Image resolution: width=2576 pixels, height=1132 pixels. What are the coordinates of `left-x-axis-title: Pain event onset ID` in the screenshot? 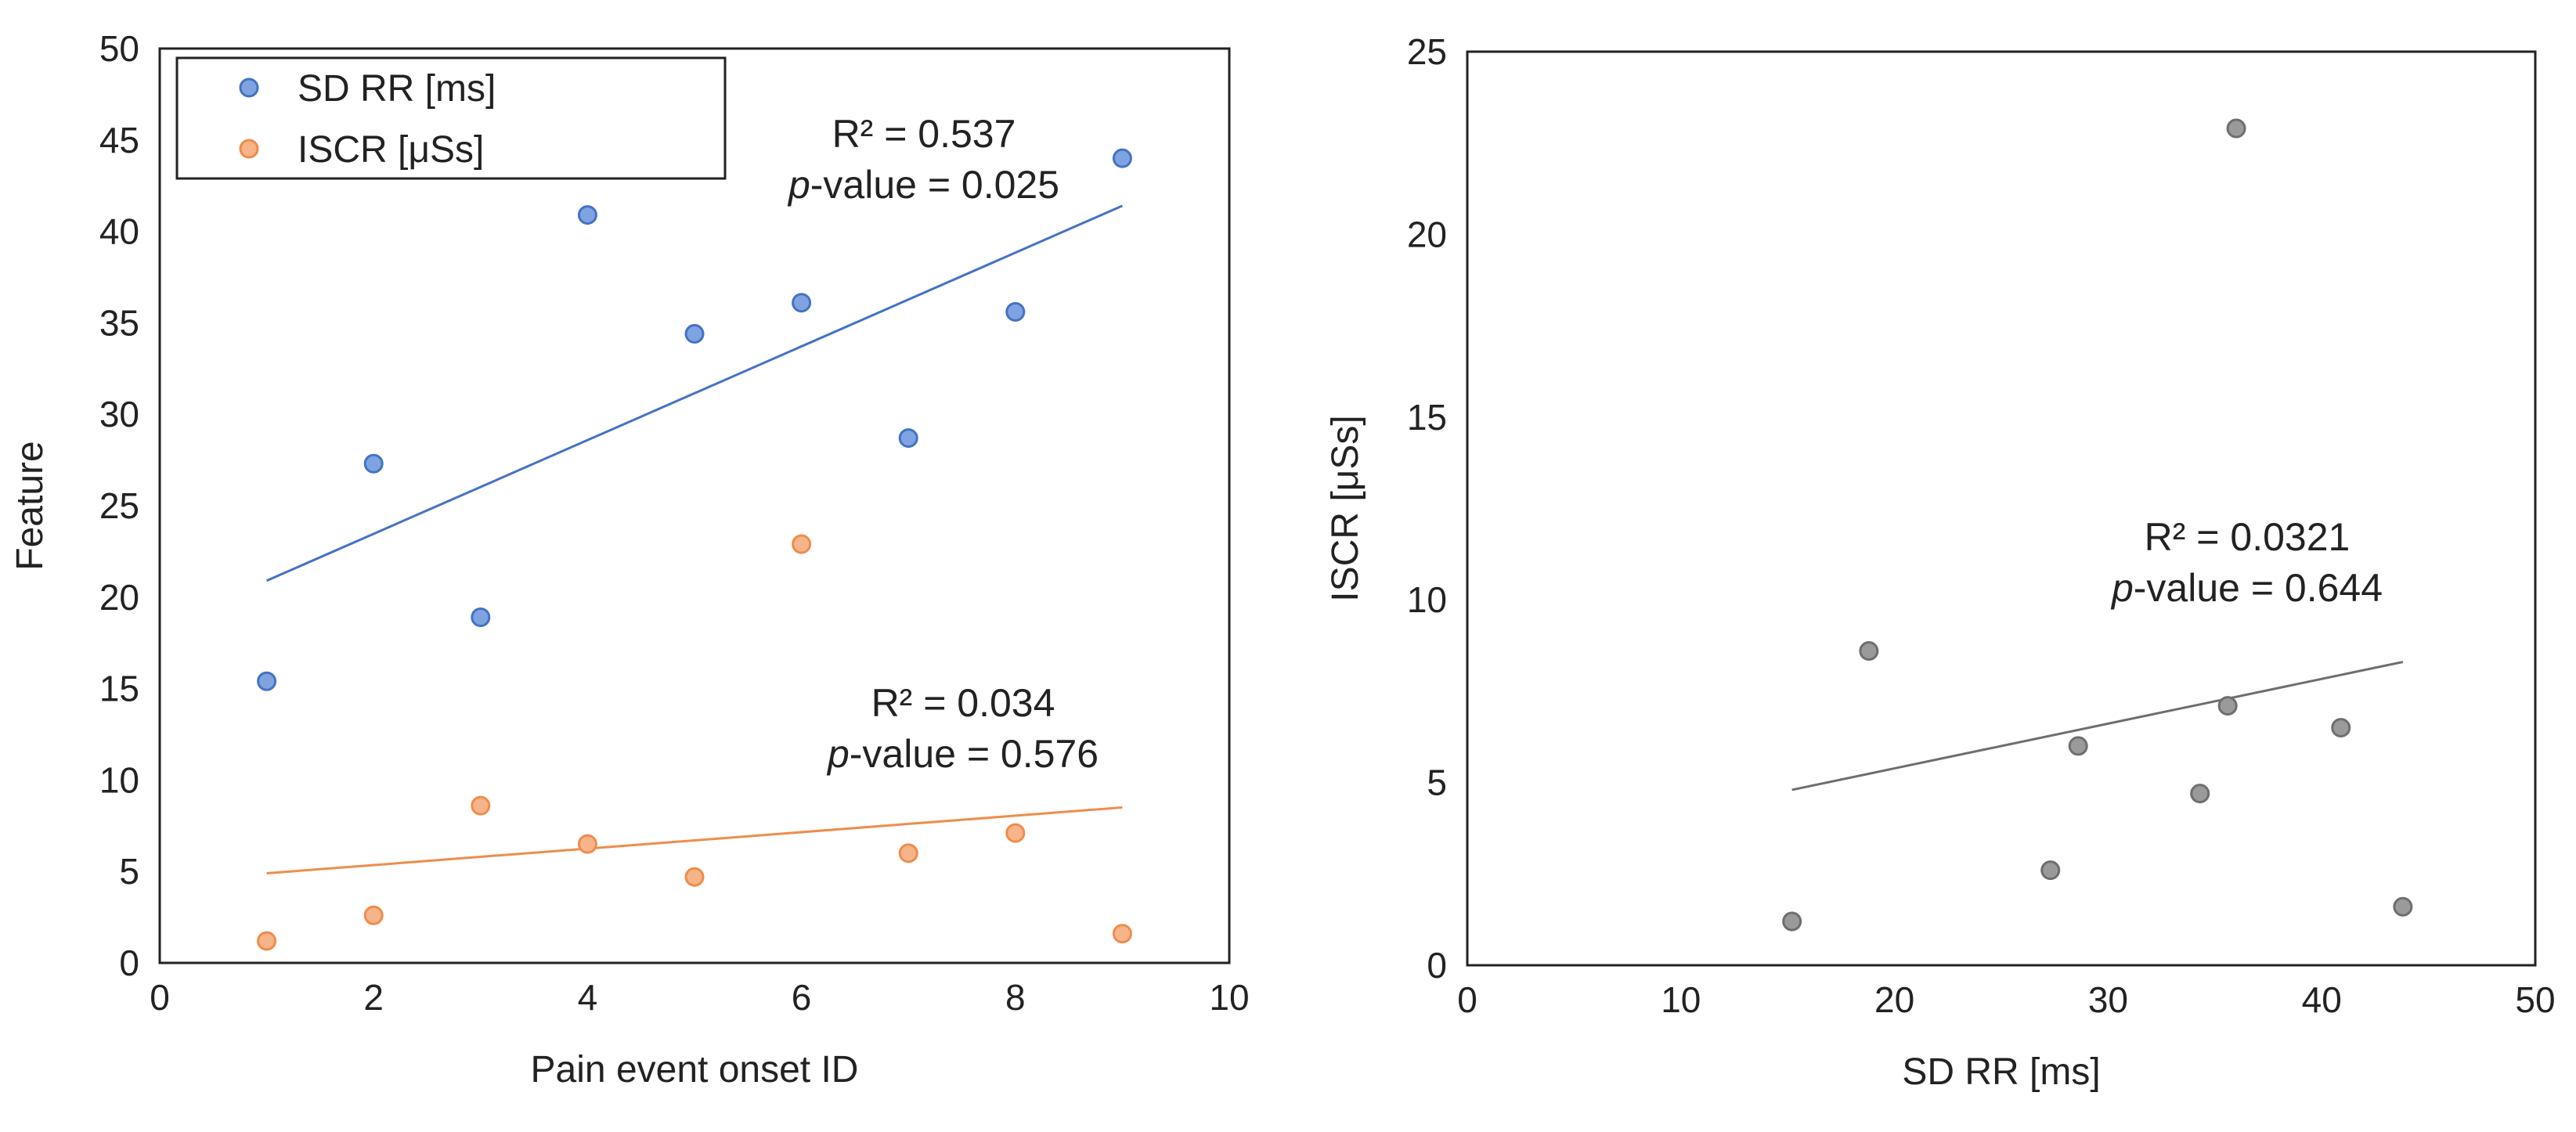 It's located at (695, 1070).